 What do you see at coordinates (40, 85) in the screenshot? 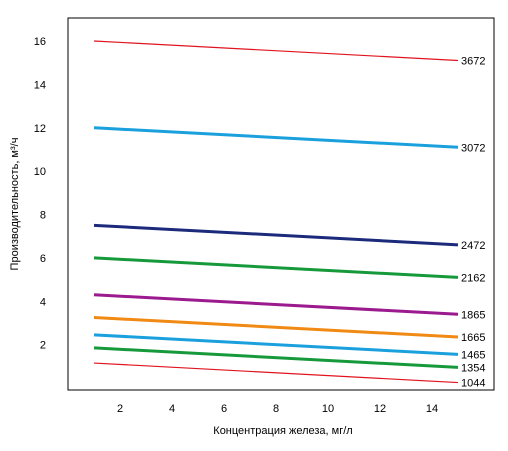
I see `y-tick-label: 14` at bounding box center [40, 85].